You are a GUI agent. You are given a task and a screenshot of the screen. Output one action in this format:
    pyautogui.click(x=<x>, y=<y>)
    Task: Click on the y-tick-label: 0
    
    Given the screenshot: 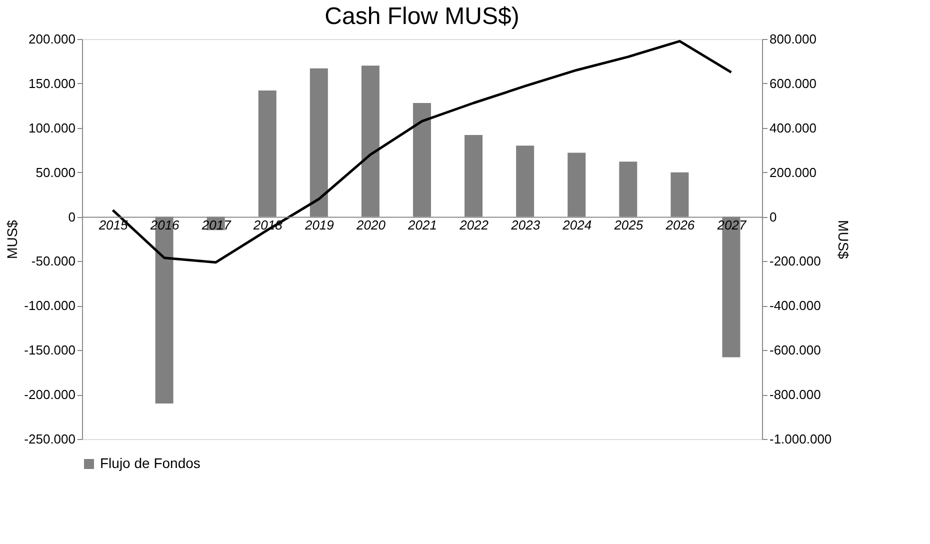 What is the action you would take?
    pyautogui.click(x=72, y=216)
    